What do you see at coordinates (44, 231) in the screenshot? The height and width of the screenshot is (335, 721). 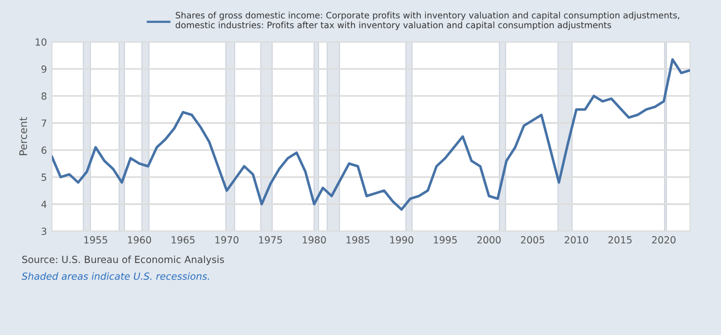 I see `y-tick-label: 3` at bounding box center [44, 231].